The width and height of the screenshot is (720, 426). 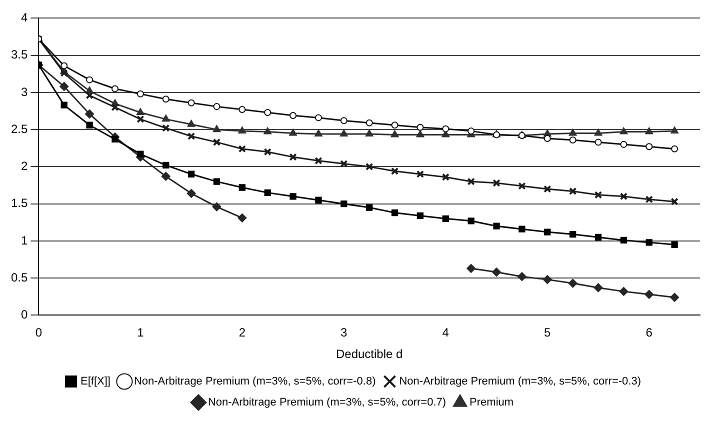 What do you see at coordinates (255, 382) in the screenshot?
I see `legend-label: Non-Arbitrage Premium (m=3%, s=5%, corr=-0.8)` at bounding box center [255, 382].